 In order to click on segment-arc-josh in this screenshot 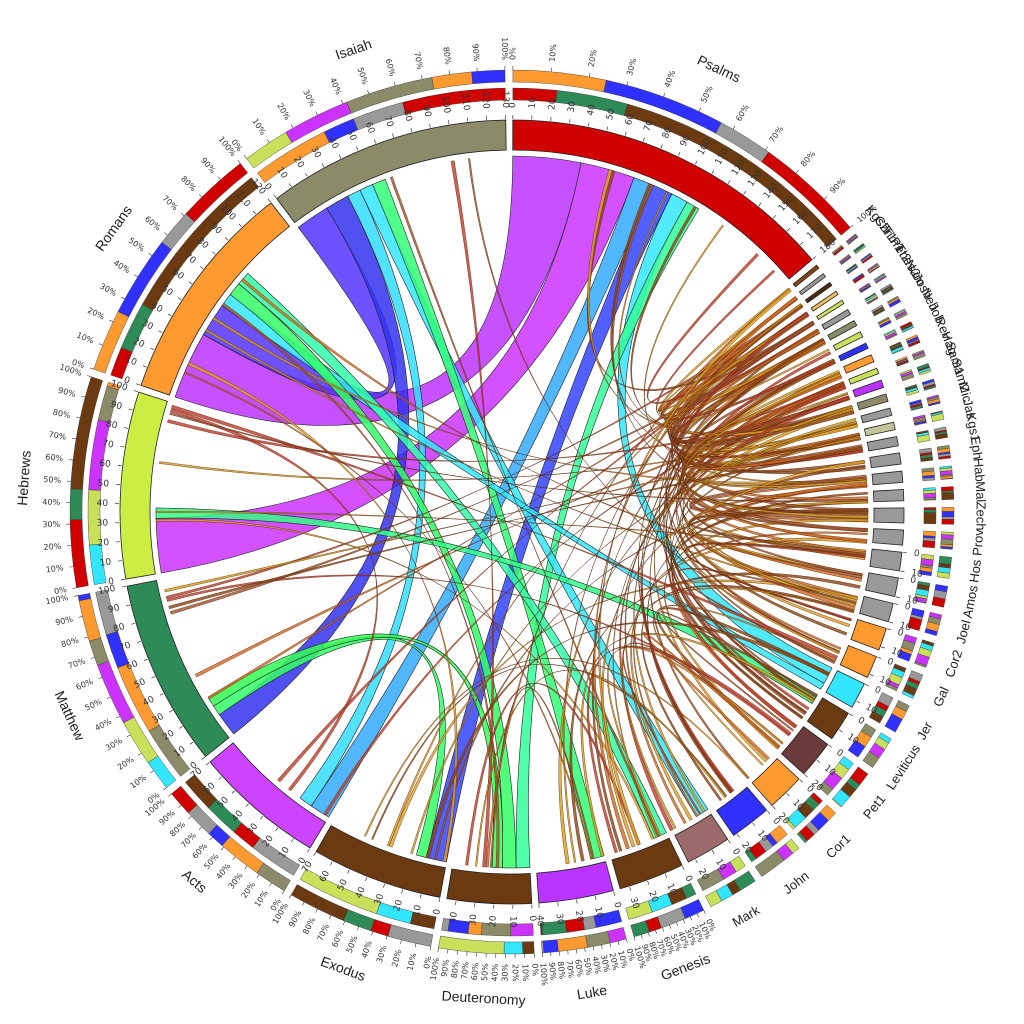, I will do `click(842, 330)`.